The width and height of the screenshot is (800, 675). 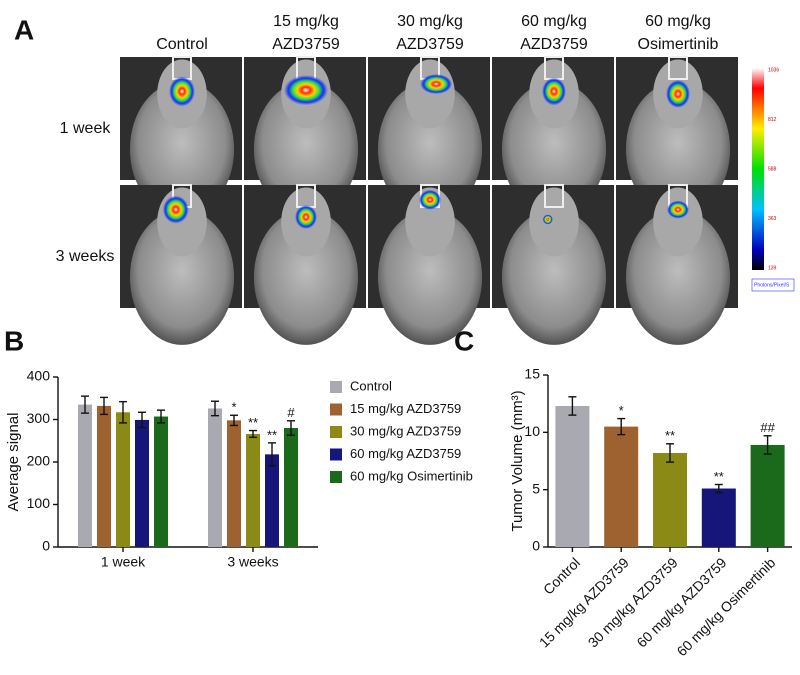 I want to click on significance-label: ##, so click(x=767, y=427).